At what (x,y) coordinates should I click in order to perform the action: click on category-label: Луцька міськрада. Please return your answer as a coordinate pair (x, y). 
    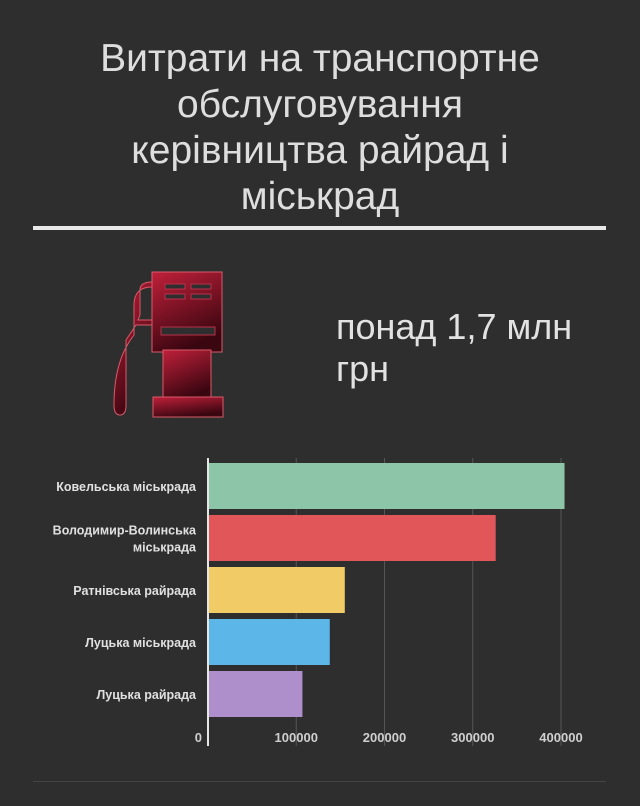
    Looking at the image, I should click on (141, 643).